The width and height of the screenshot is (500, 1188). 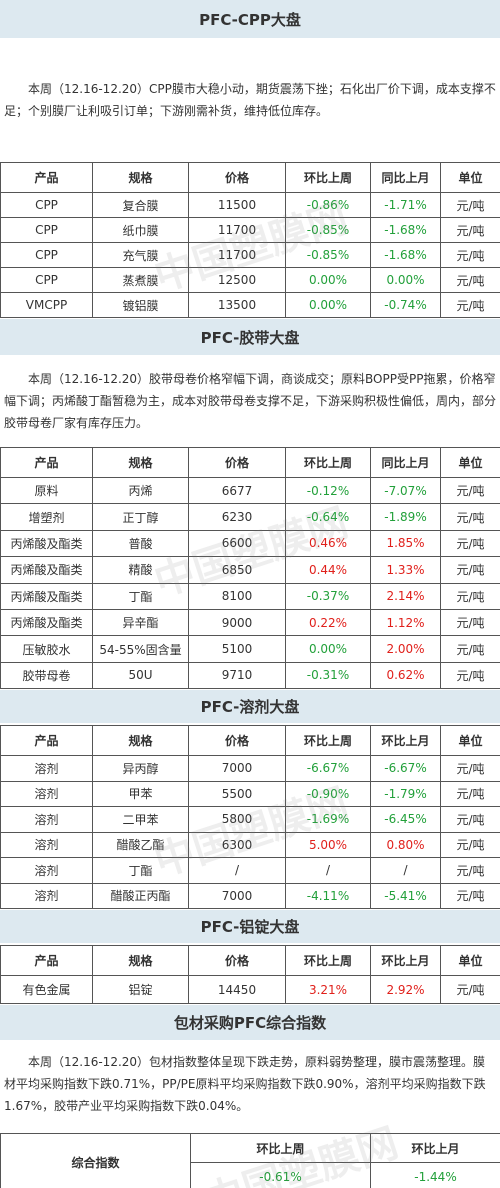 I want to click on cell: 醋酸正丙酯, so click(x=140, y=895).